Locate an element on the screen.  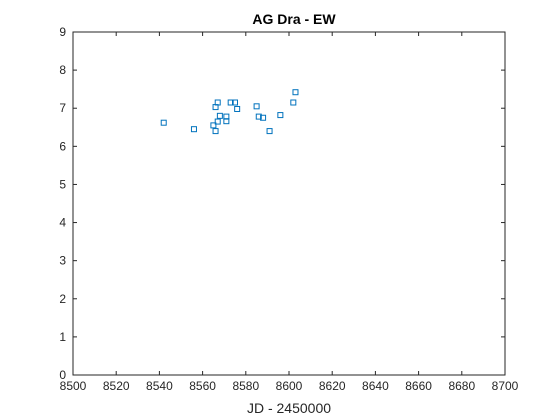
x-tick-label: 8660 is located at coordinates (418, 386).